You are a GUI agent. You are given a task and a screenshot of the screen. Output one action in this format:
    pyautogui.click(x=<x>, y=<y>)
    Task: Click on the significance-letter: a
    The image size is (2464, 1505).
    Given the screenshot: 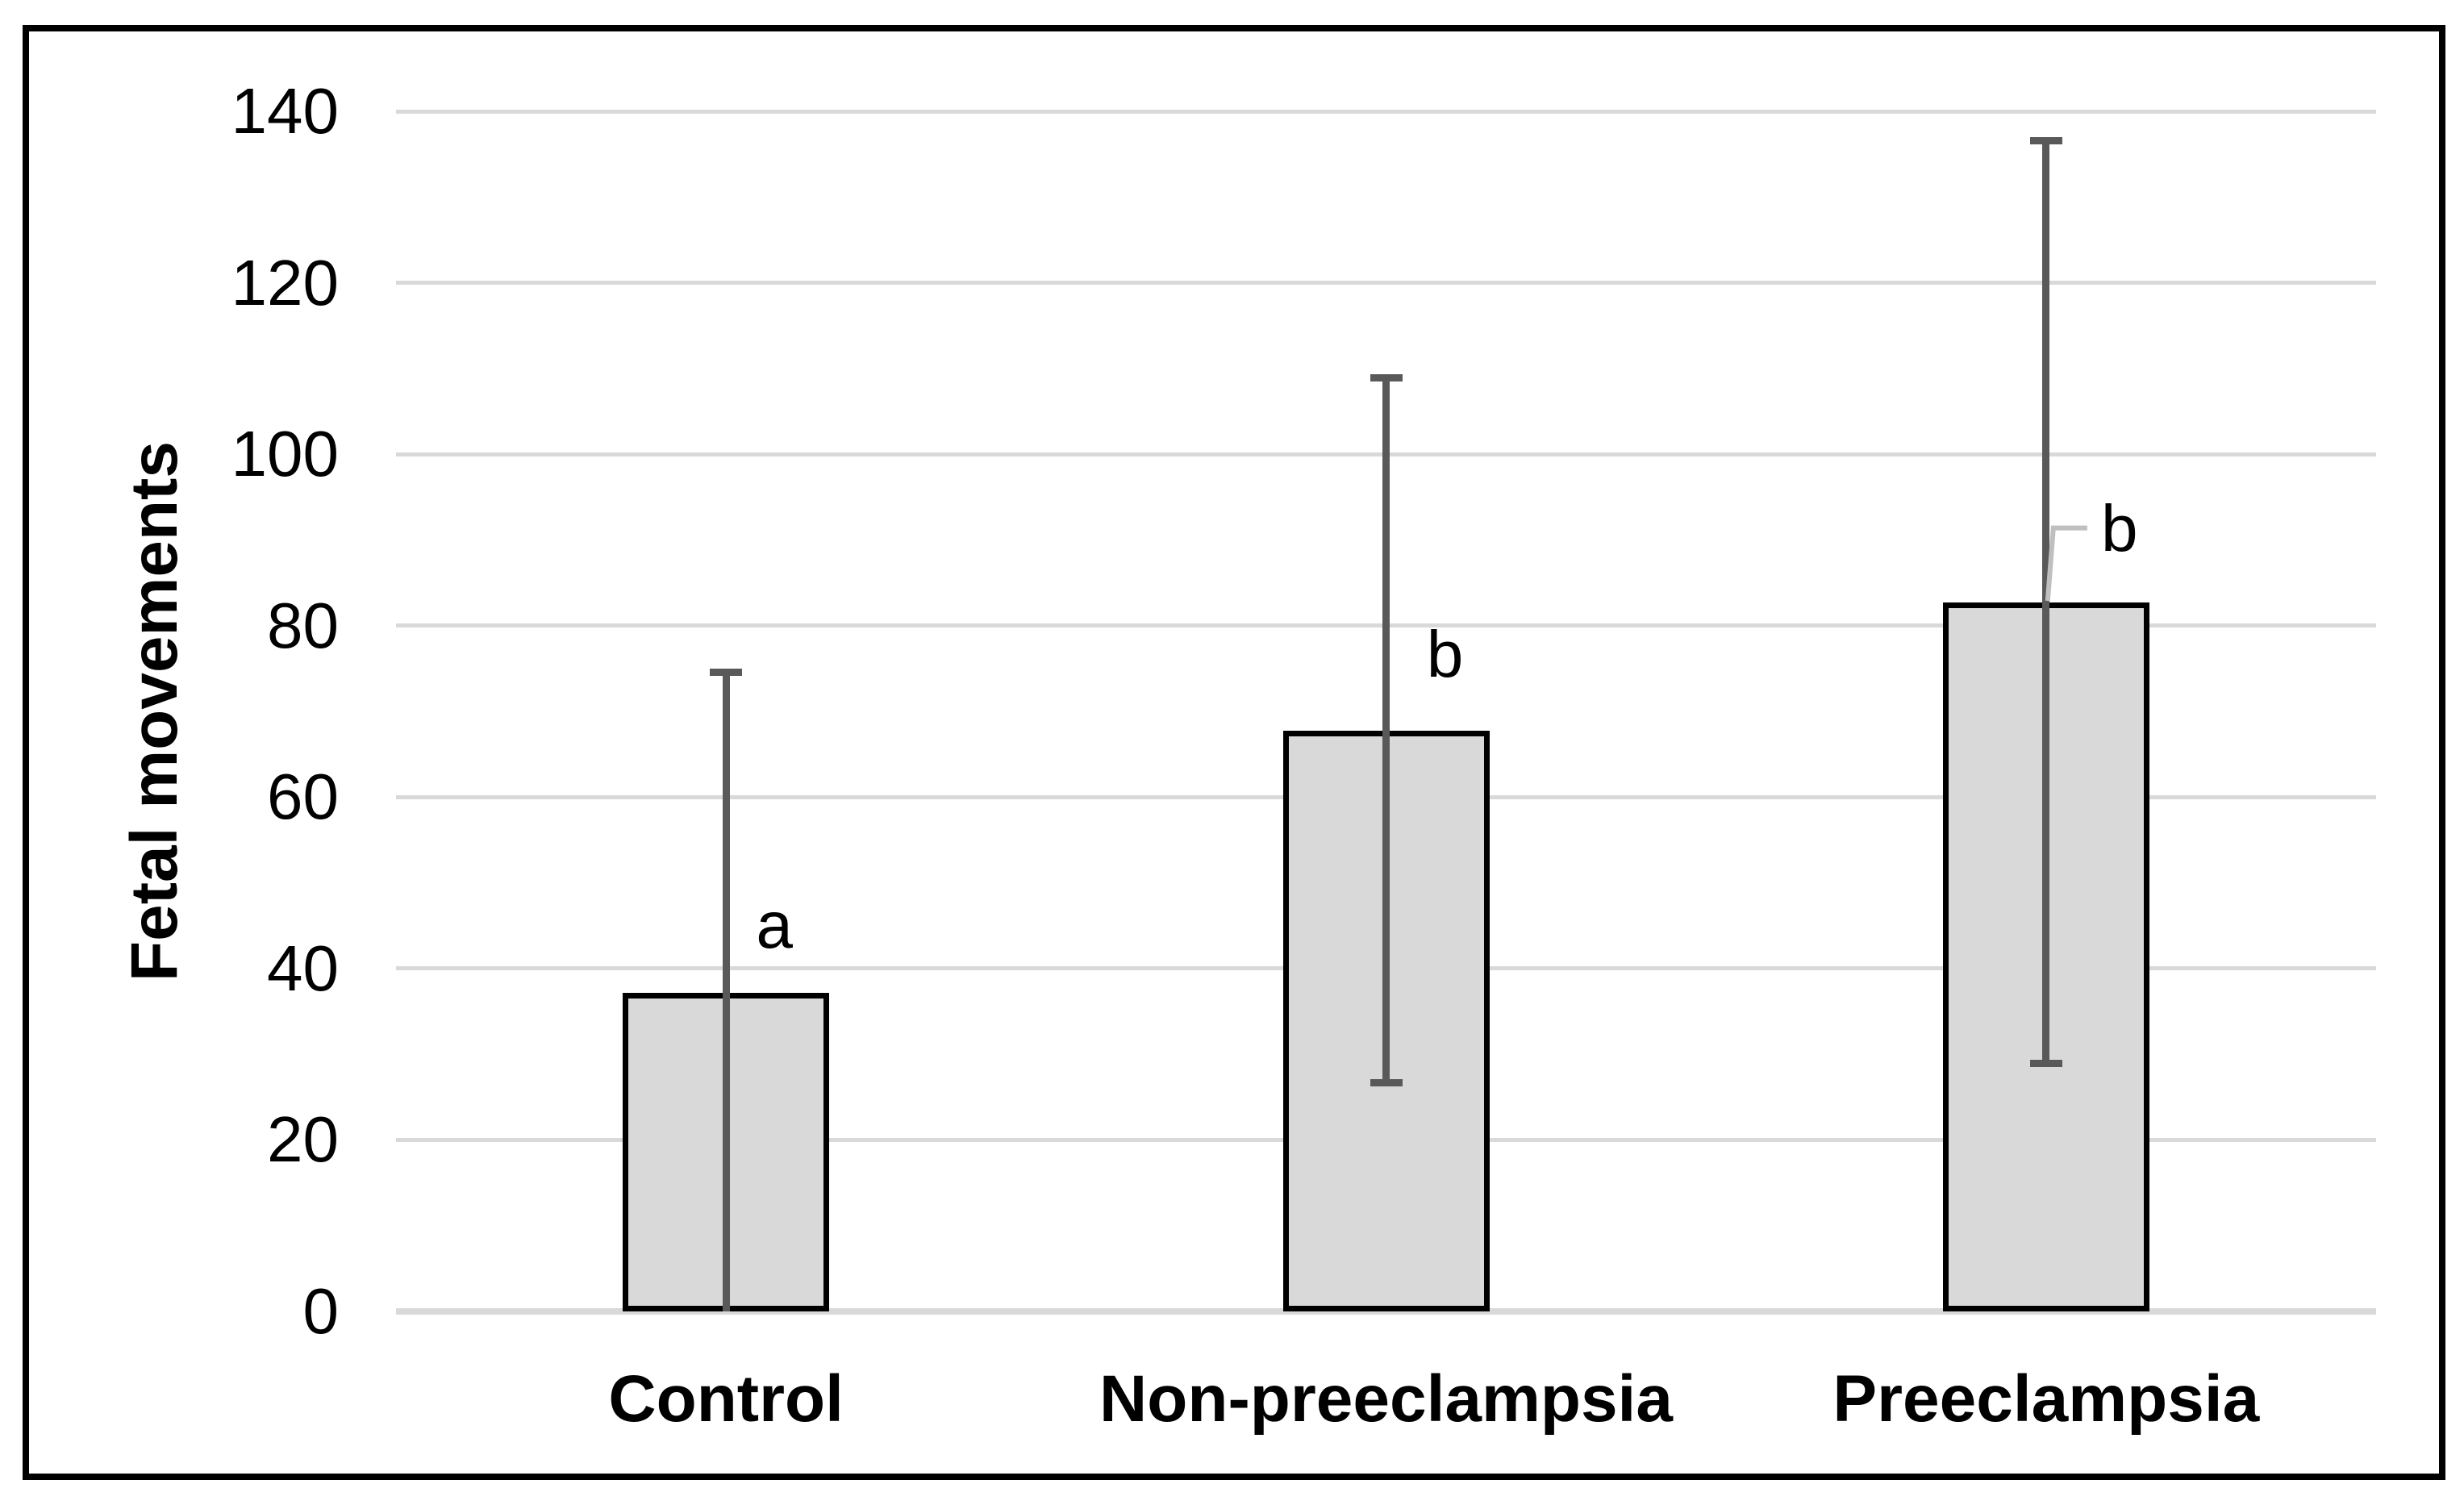 What is the action you would take?
    pyautogui.click(x=774, y=925)
    